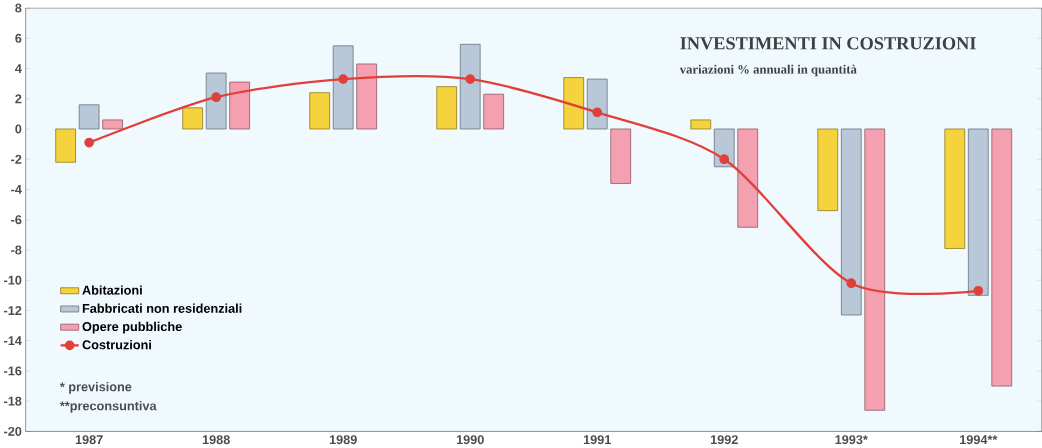 The height and width of the screenshot is (448, 1042). Describe the element at coordinates (13, 432) in the screenshot. I see `y-tick-label: -20` at that location.